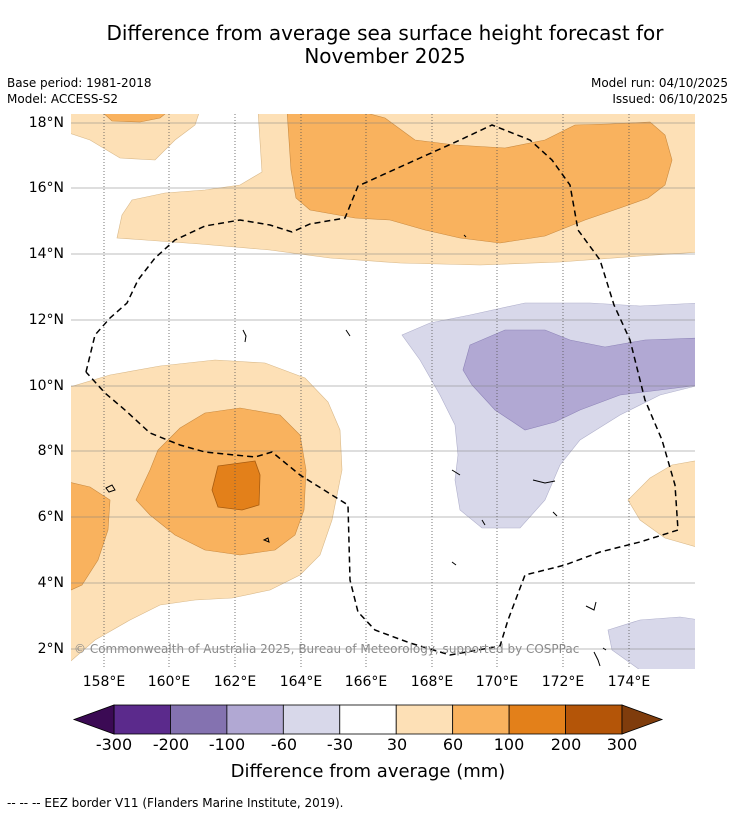  What do you see at coordinates (227, 744) in the screenshot?
I see `colorbar-tick-2: -100` at bounding box center [227, 744].